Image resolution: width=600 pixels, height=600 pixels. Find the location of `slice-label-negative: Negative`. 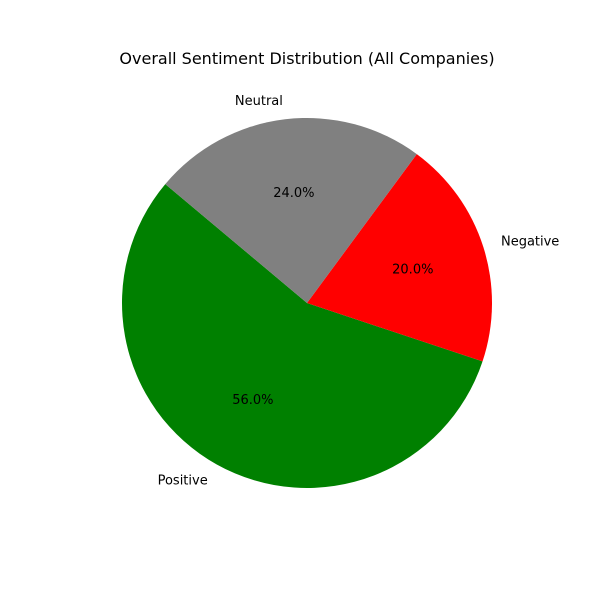

slice-label-negative: Negative is located at coordinates (530, 241).